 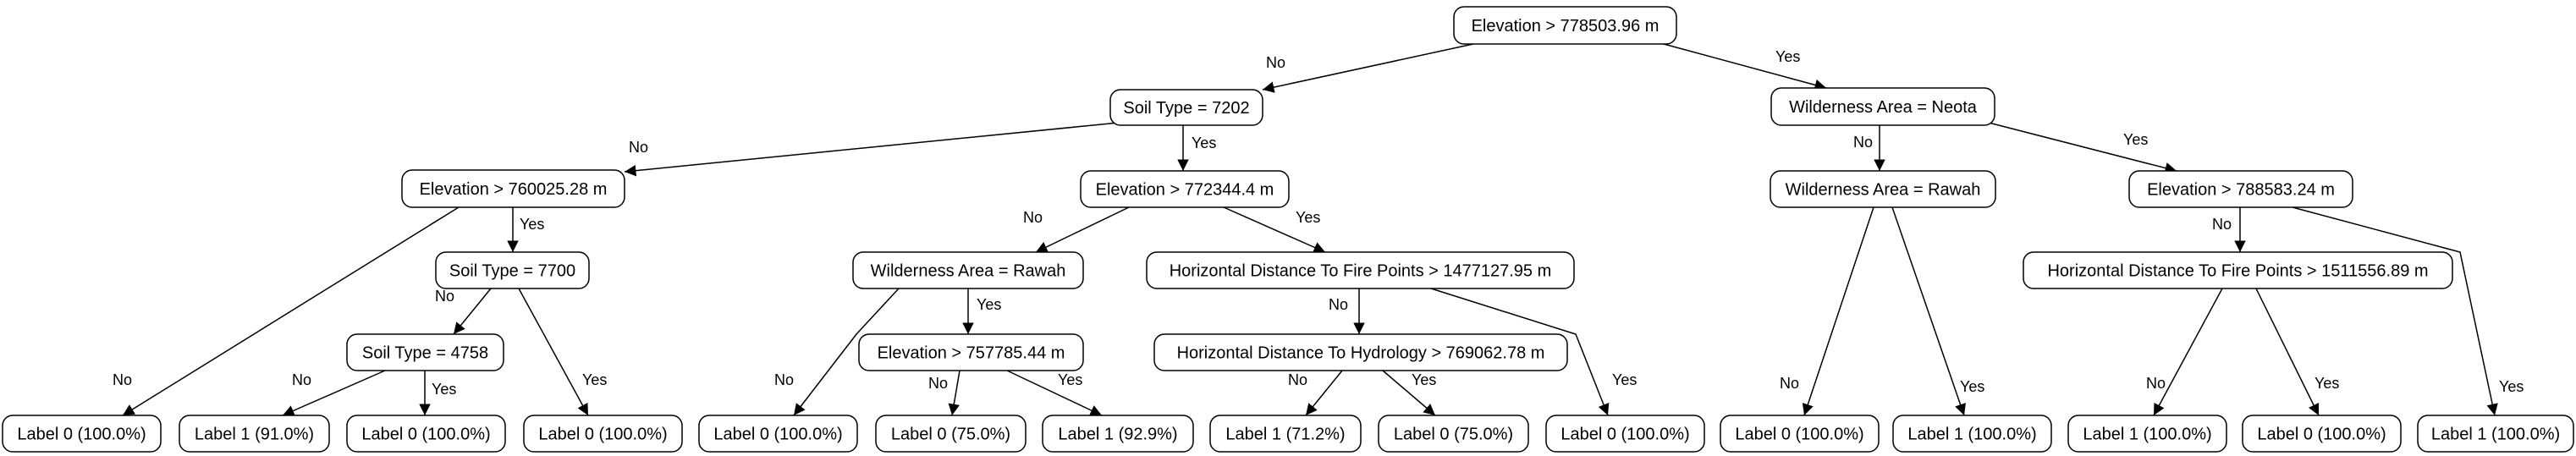 I want to click on leaf-node-l4: Label 0 (100.0%), so click(x=778, y=434).